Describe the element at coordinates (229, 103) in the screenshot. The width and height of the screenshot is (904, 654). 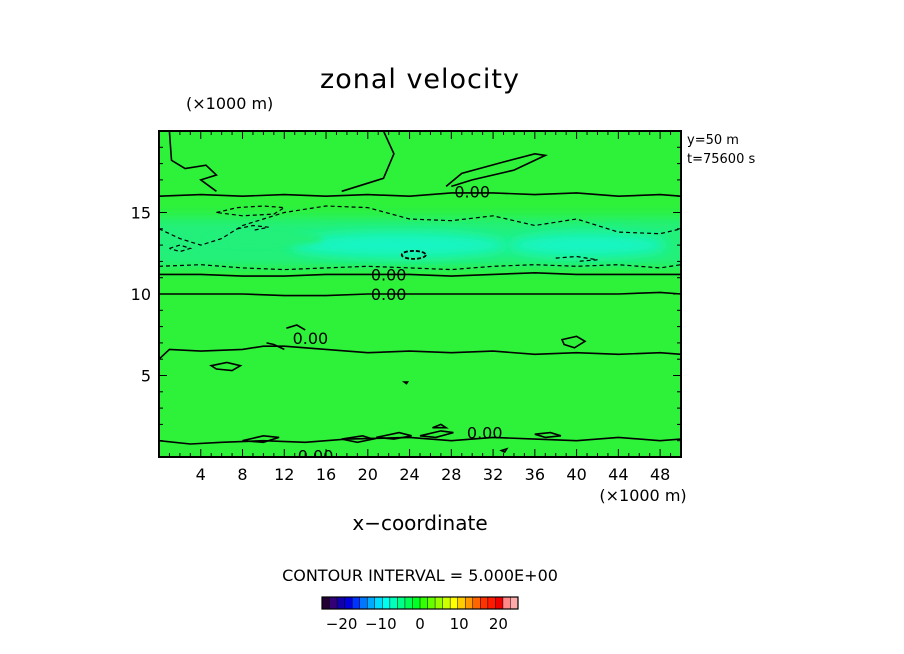
I see `y-axis-unit: (×1000 m)` at that location.